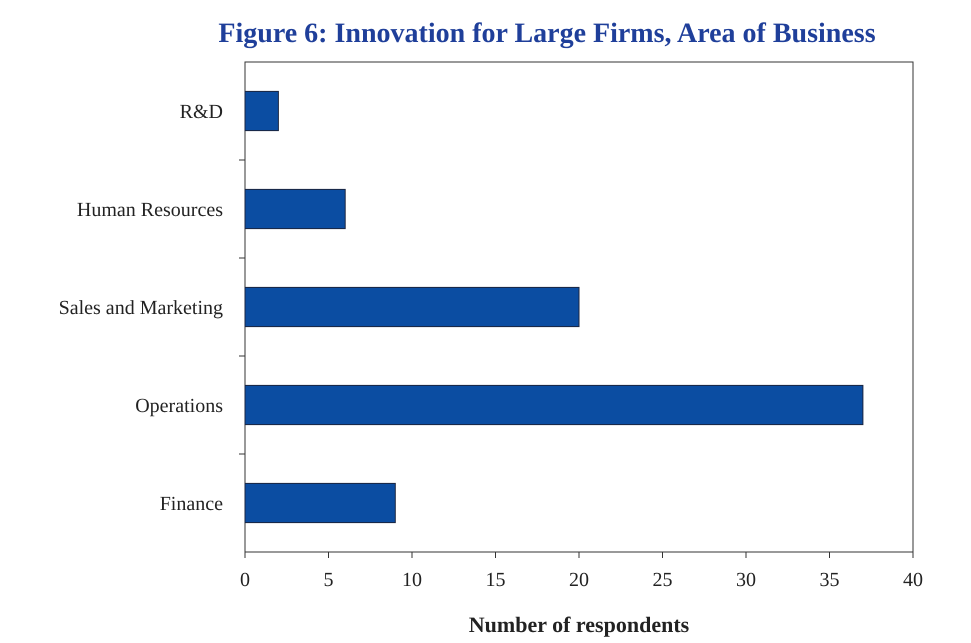 This screenshot has height=643, width=971. I want to click on x-tick-label: 25, so click(662, 580).